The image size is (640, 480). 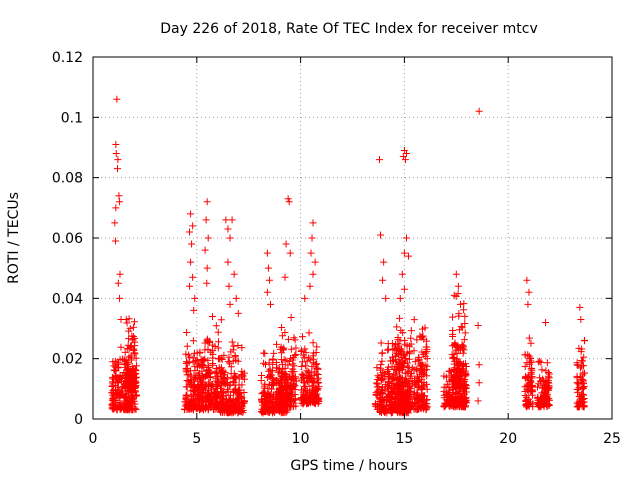 I want to click on y-tick-label: 0, so click(x=78, y=420).